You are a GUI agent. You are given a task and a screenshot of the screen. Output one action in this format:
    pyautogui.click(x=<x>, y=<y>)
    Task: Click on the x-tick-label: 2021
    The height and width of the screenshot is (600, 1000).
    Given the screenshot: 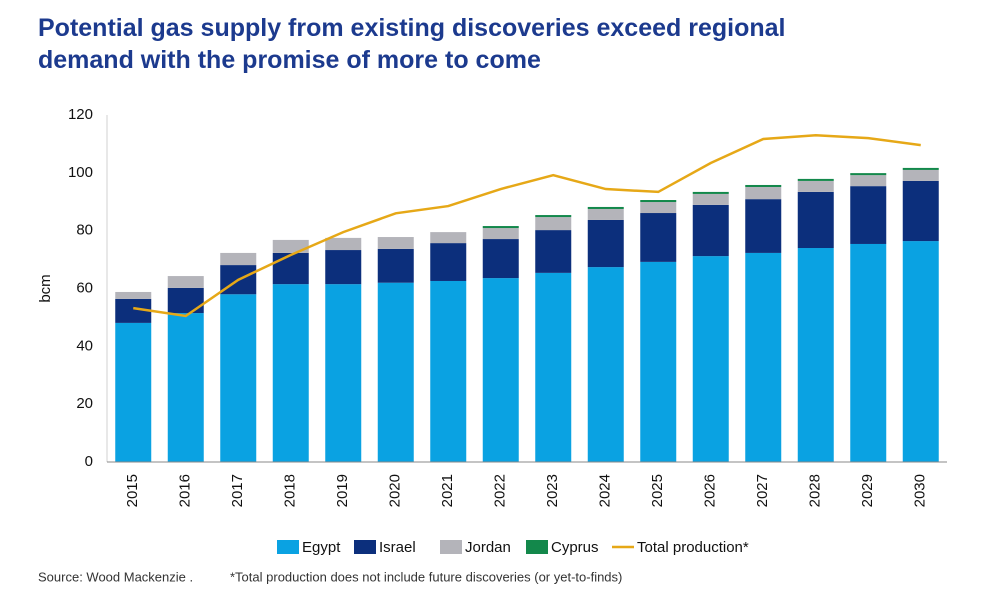 What is the action you would take?
    pyautogui.click(x=447, y=490)
    